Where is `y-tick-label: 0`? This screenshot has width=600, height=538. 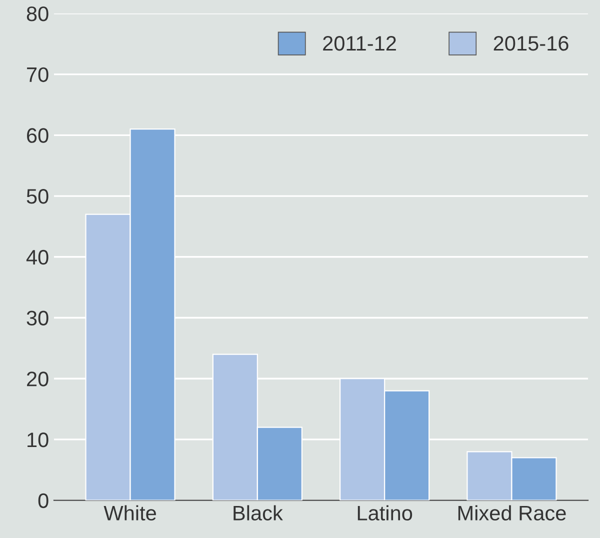
y-tick-label: 0 is located at coordinates (43, 500).